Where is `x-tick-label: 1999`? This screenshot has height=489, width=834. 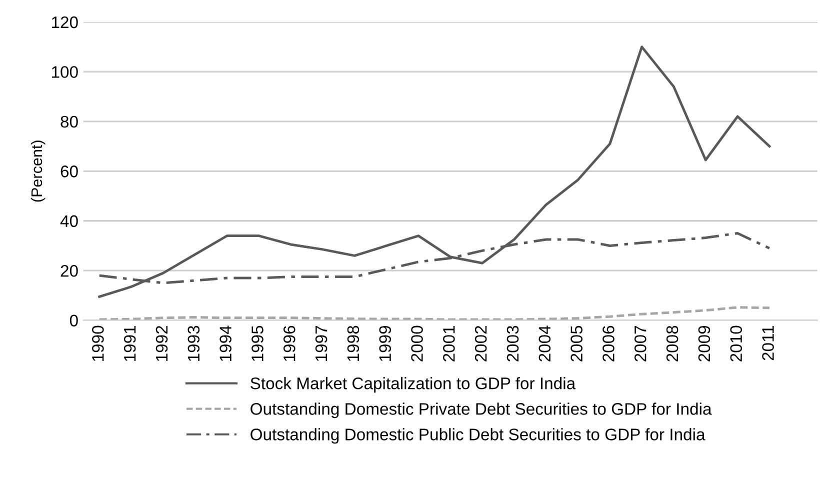
x-tick-label: 1999 is located at coordinates (385, 343).